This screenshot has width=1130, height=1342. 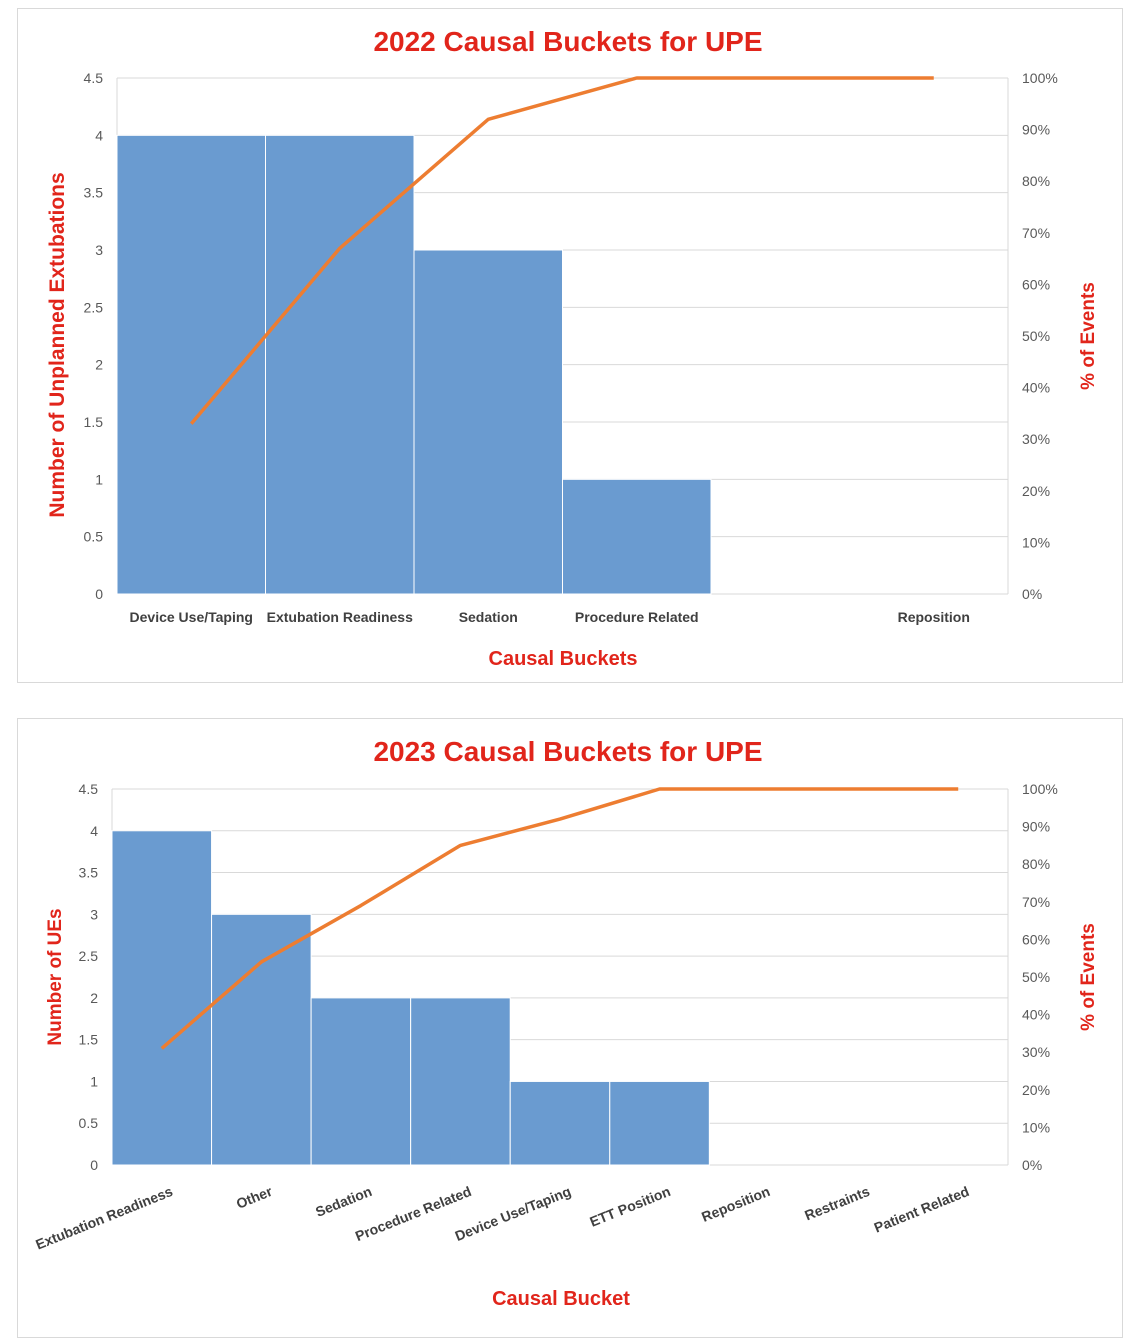 I want to click on y-axis-title: Number of UEs, so click(x=55, y=976).